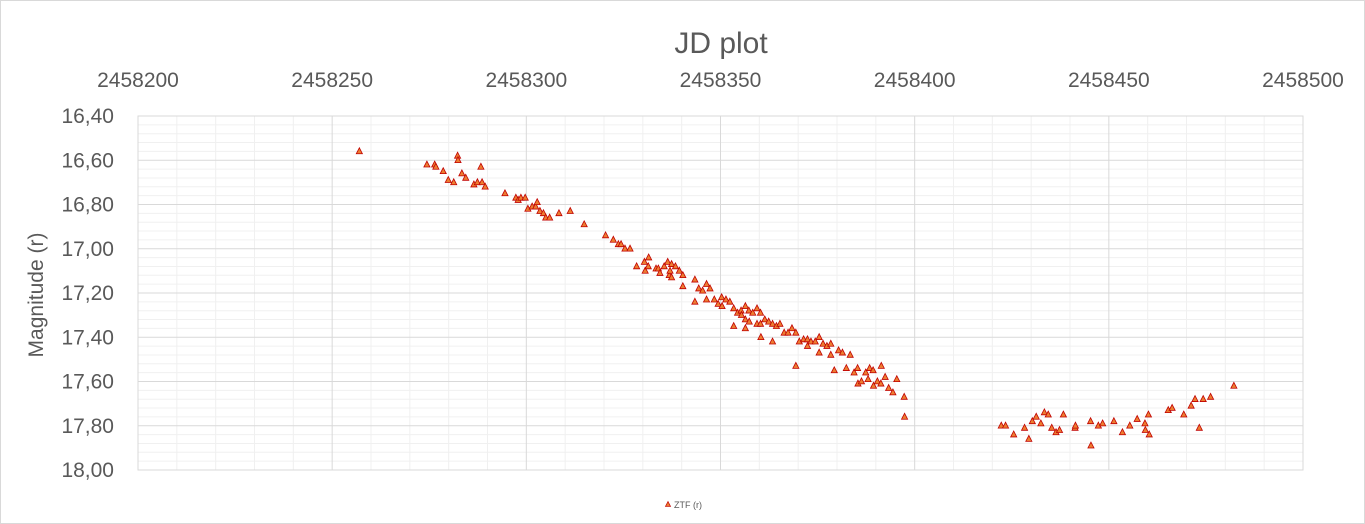  I want to click on y-tick-label: 17,20, so click(87, 293).